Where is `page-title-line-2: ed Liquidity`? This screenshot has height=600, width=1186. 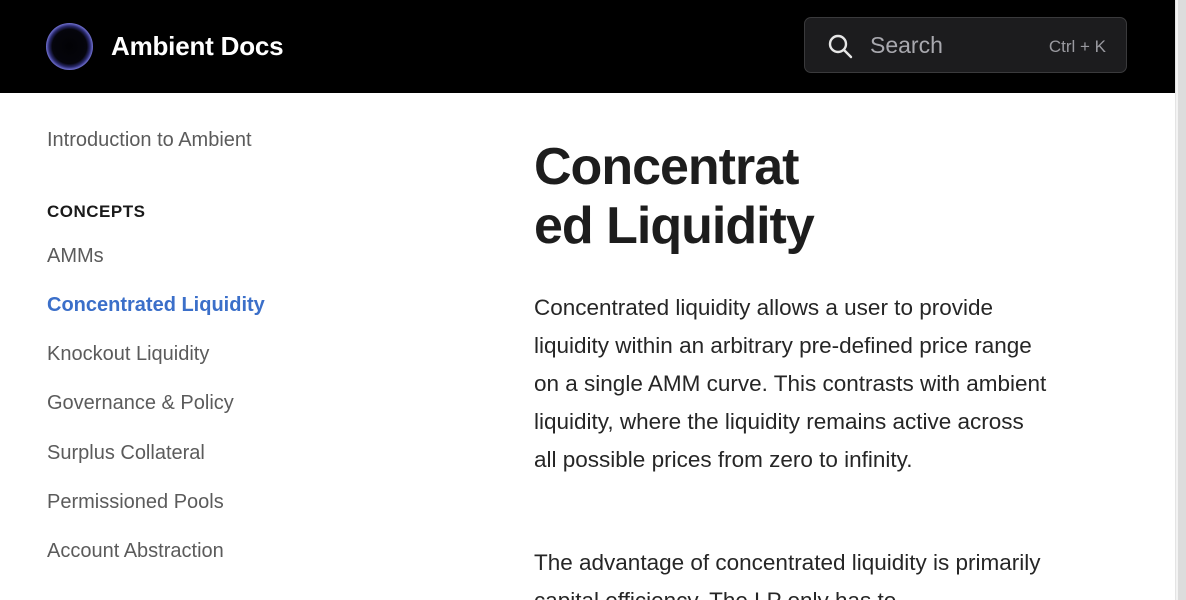
page-title-line-2: ed Liquidity is located at coordinates (674, 226).